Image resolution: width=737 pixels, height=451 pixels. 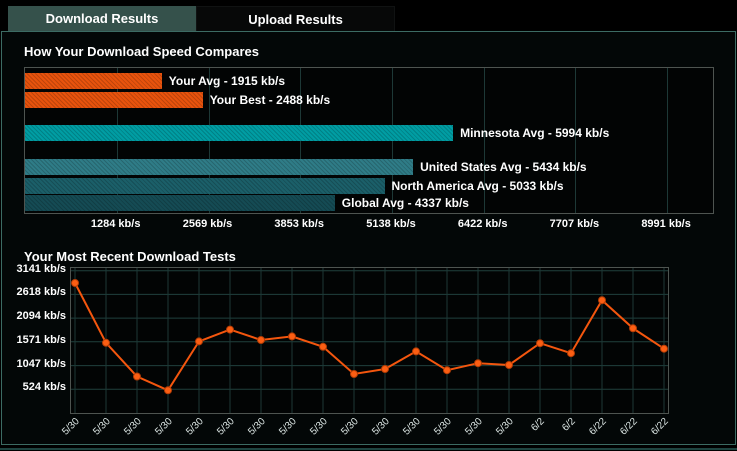 I want to click on bar-label-global-avg: Global Avg - 4337 kb/s, so click(x=405, y=203).